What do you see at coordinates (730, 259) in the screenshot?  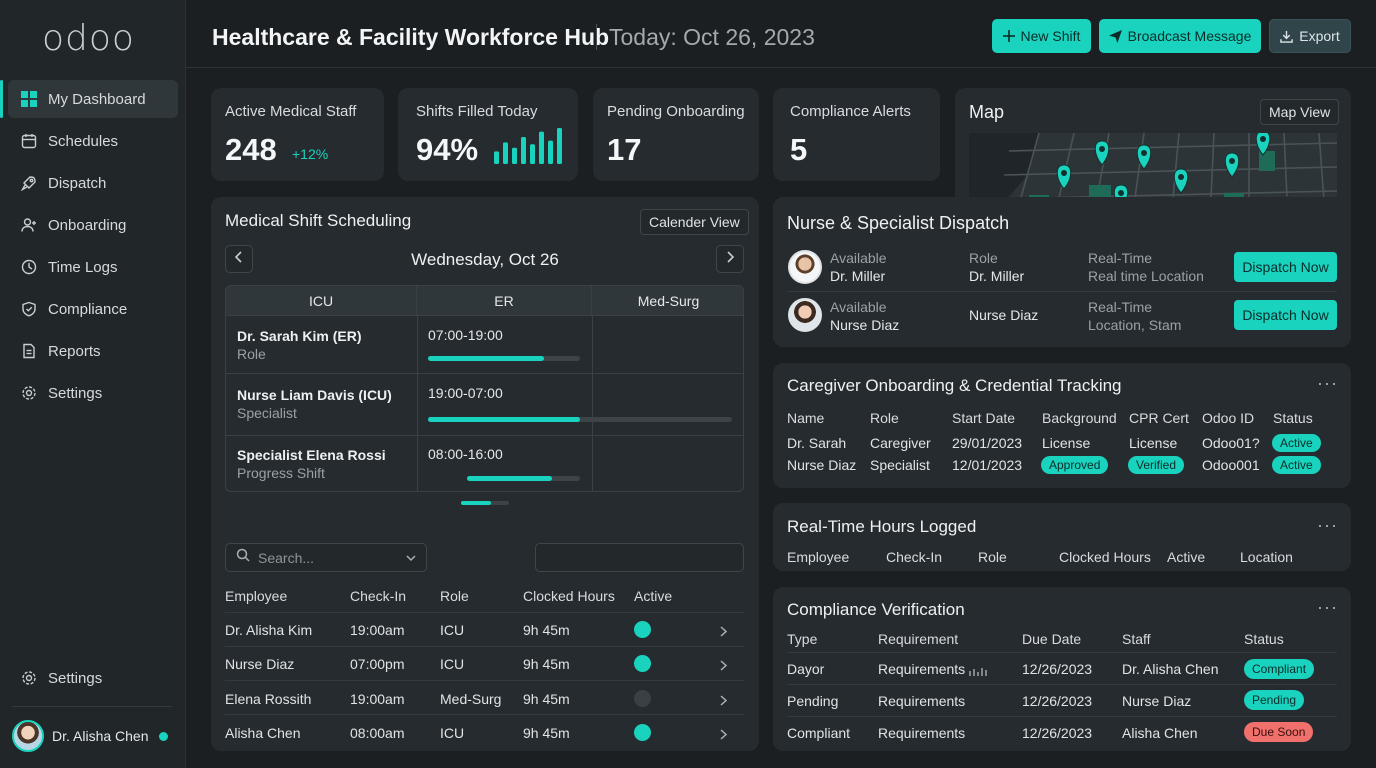 I see `next-day-button` at bounding box center [730, 259].